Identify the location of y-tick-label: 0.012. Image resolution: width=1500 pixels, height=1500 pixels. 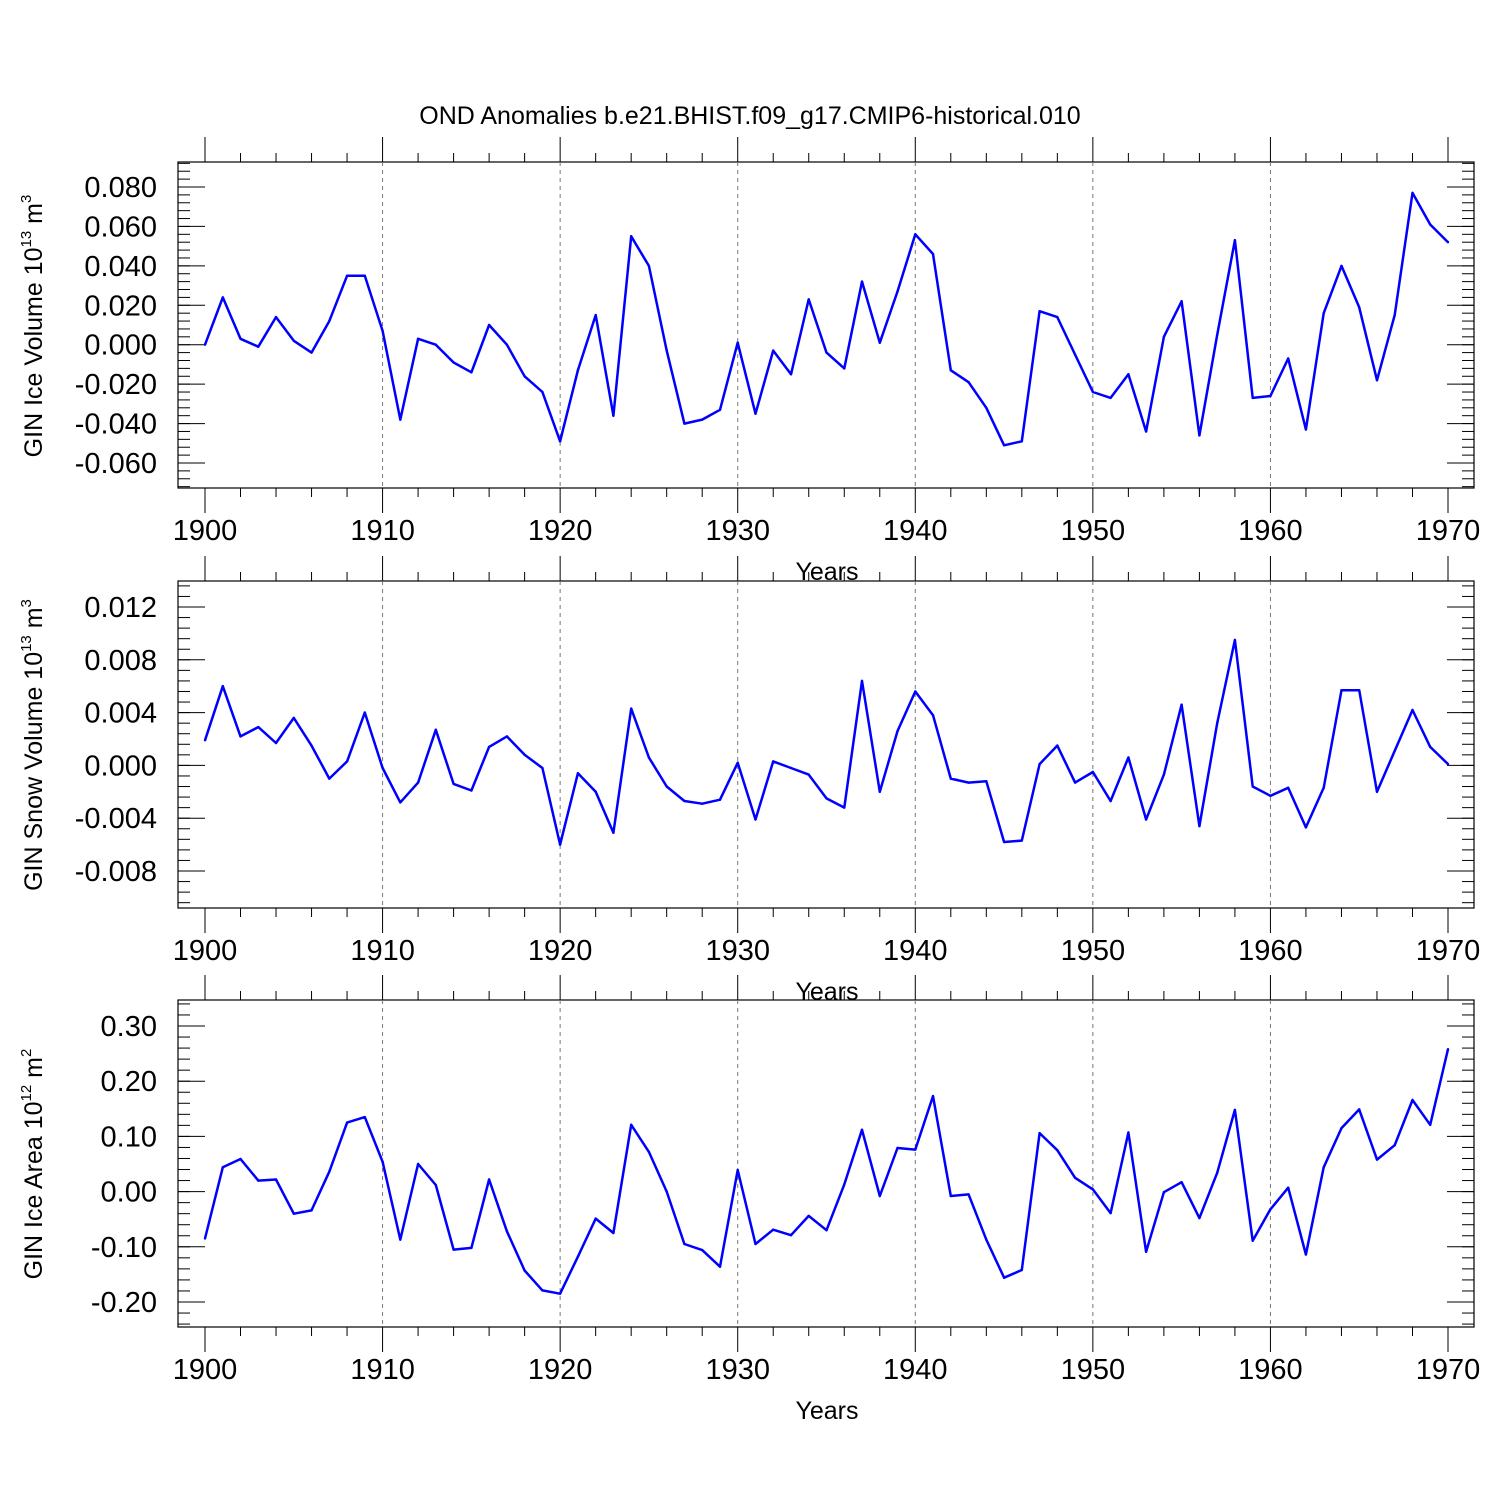
(120, 608).